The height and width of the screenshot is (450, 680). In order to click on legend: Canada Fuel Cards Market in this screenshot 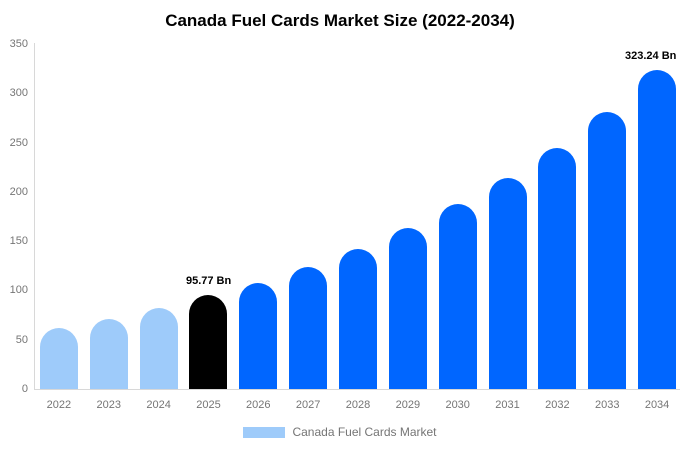, I will do `click(340, 432)`.